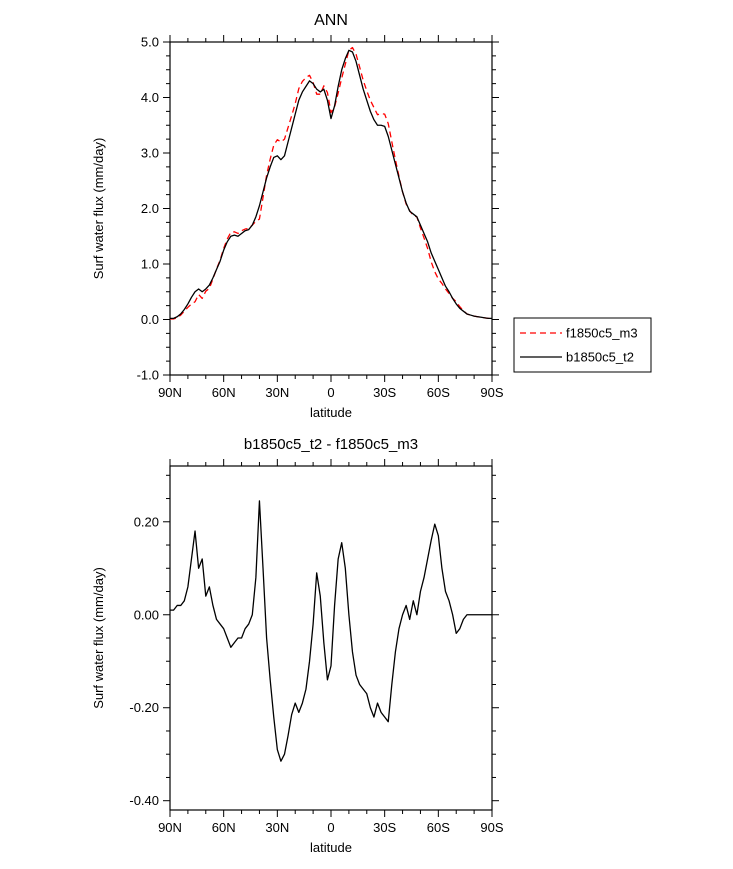 This screenshot has height=869, width=733. What do you see at coordinates (150, 208) in the screenshot?
I see `y-tick-label: 2.0` at bounding box center [150, 208].